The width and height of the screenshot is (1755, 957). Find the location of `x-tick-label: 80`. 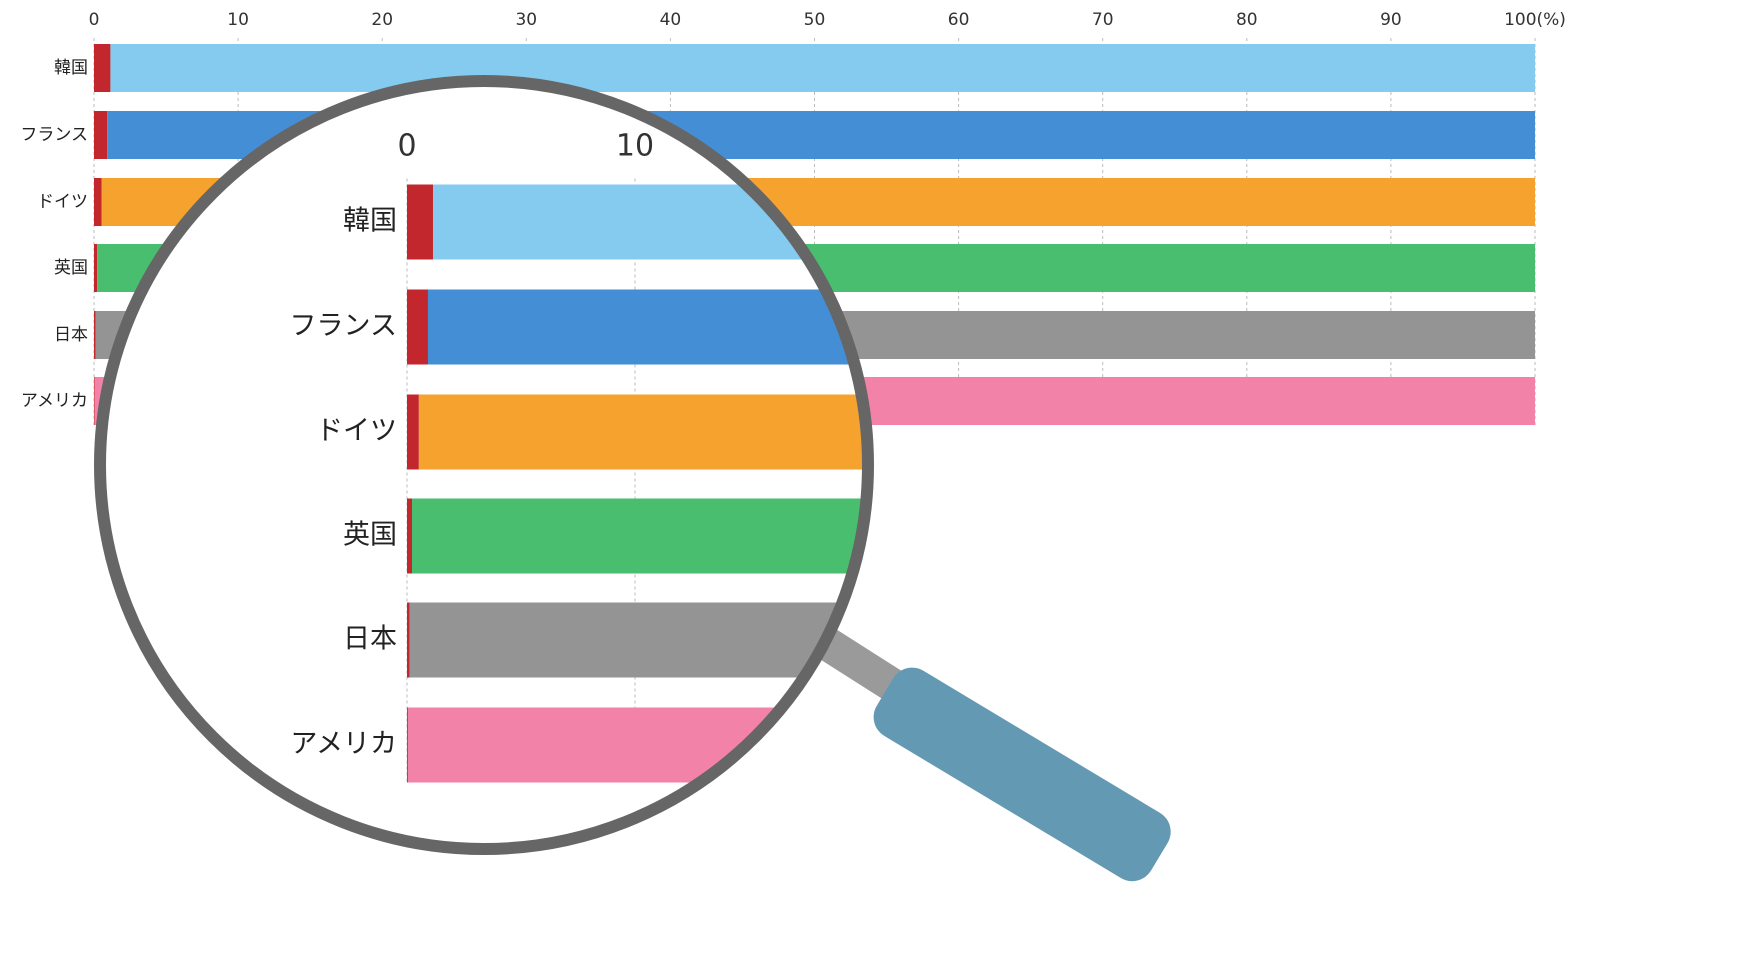

x-tick-label: 80 is located at coordinates (1247, 20).